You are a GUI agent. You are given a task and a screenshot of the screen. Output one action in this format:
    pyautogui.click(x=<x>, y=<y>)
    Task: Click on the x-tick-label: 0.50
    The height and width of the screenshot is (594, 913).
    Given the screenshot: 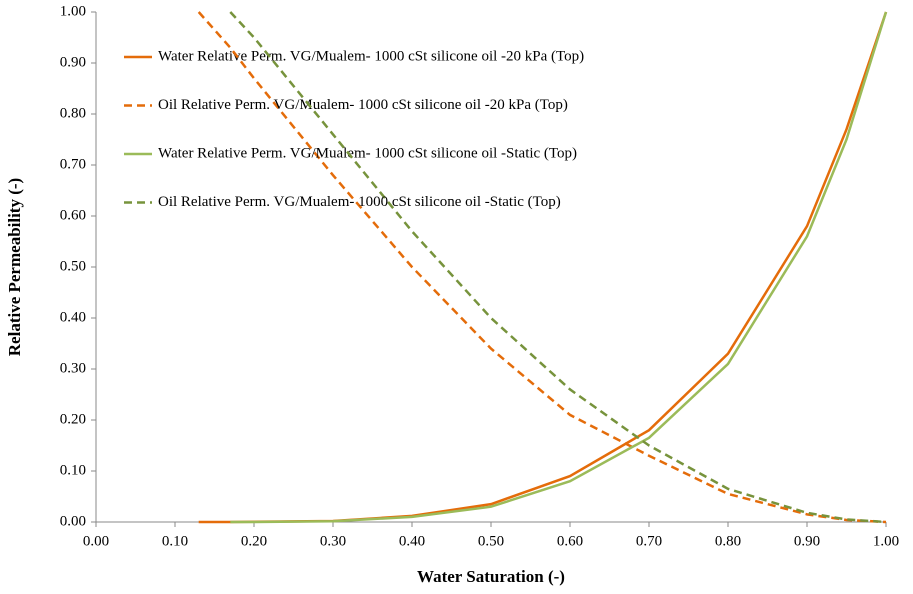 What is the action you would take?
    pyautogui.click(x=491, y=541)
    